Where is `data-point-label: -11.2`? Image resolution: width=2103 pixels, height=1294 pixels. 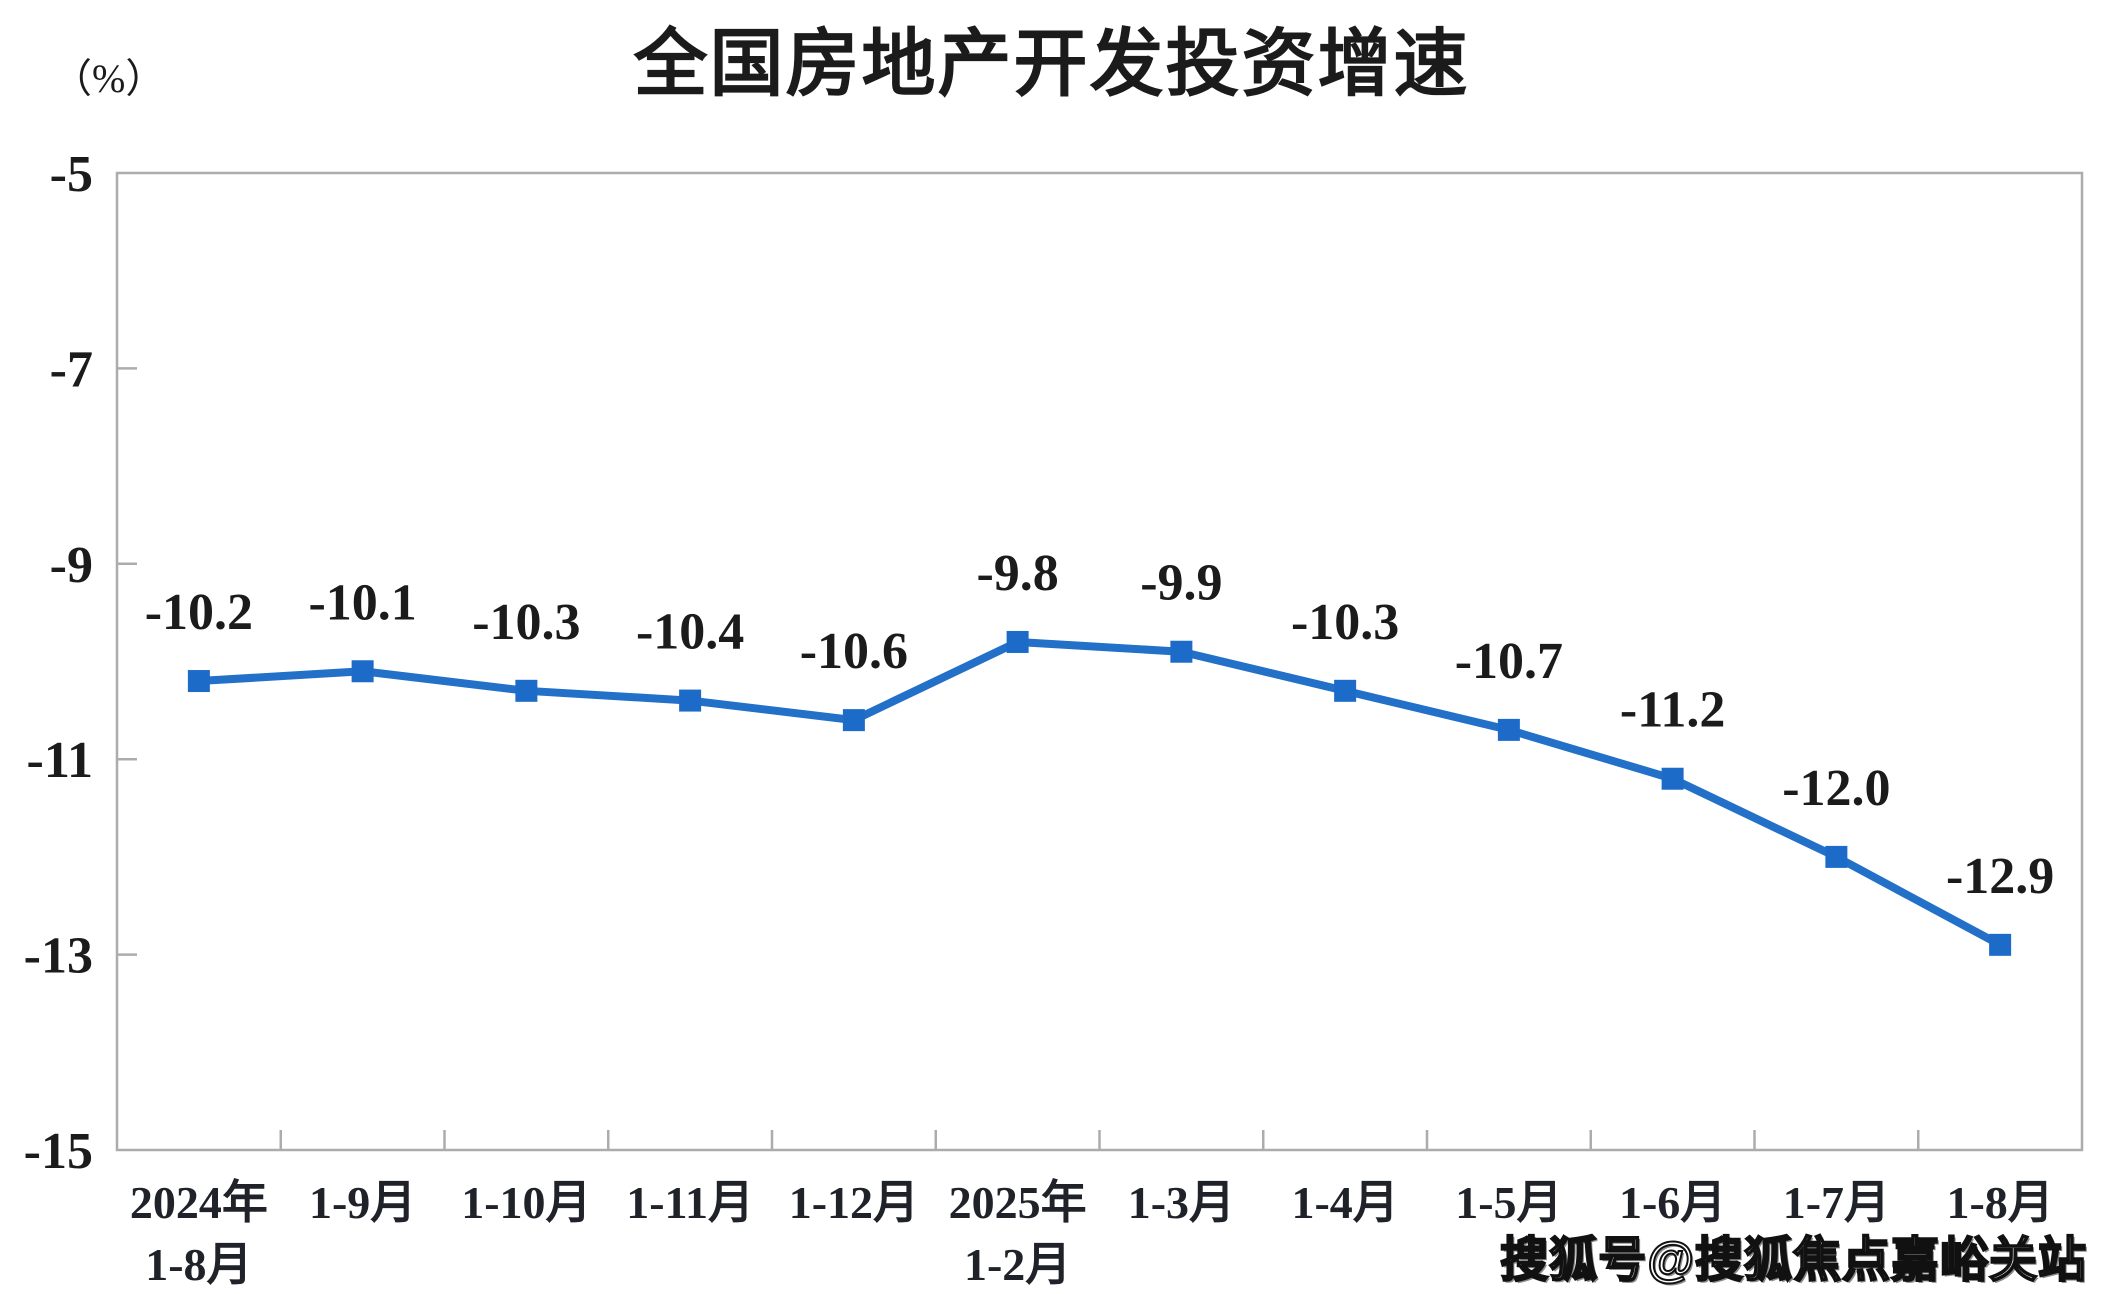 data-point-label: -11.2 is located at coordinates (1672, 710).